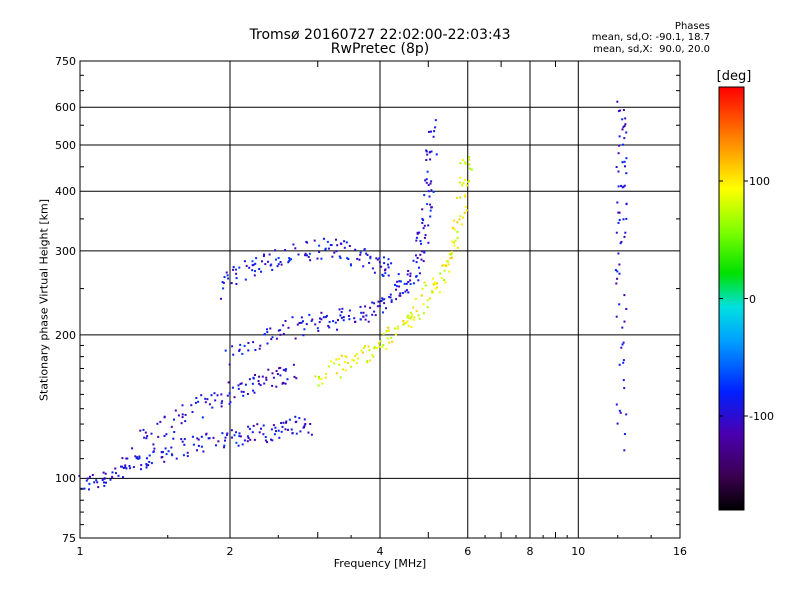  What do you see at coordinates (651, 49) in the screenshot?
I see `phases-x-mode: mean, sd,X: 90.0, 20.0` at bounding box center [651, 49].